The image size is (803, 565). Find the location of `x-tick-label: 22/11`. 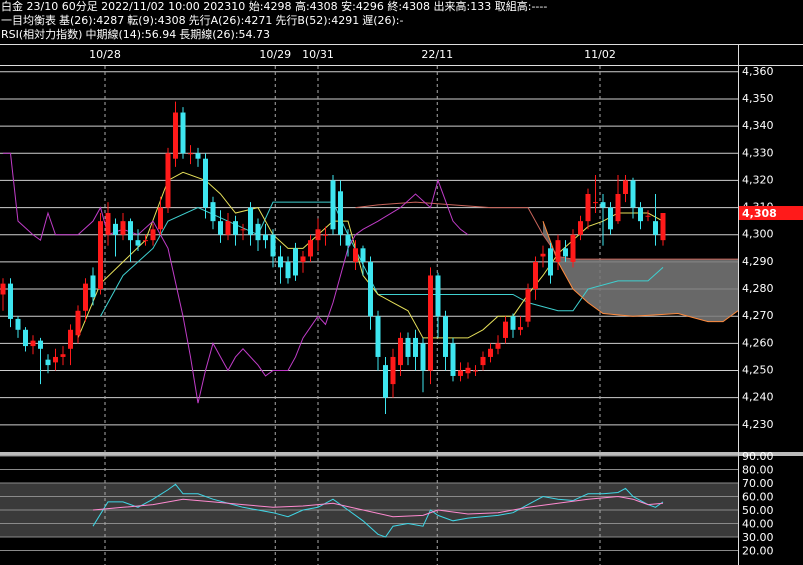

x-tick-label: 22/11 is located at coordinates (437, 54).